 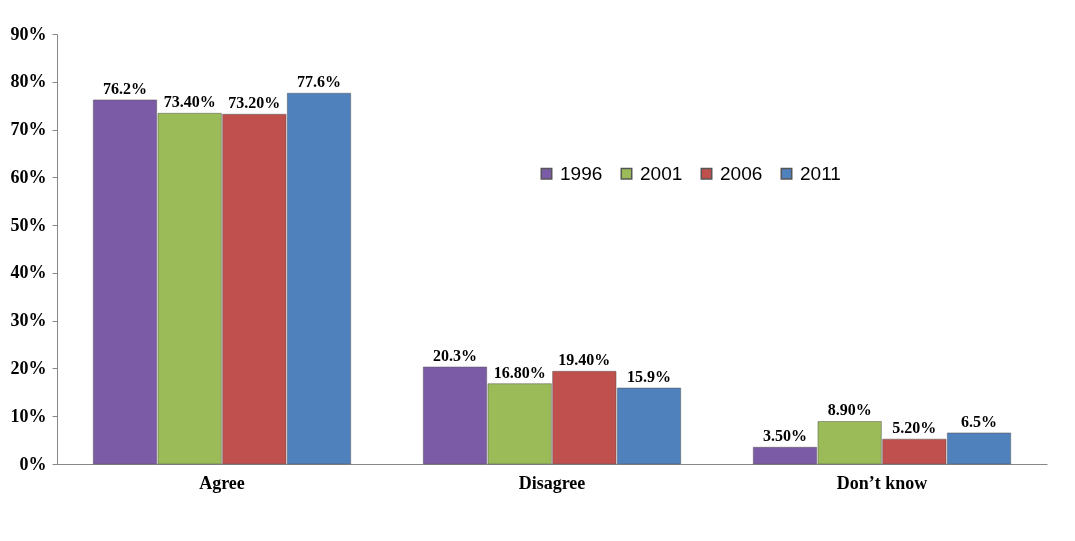 I want to click on data-label: 76.2%, so click(x=124, y=88).